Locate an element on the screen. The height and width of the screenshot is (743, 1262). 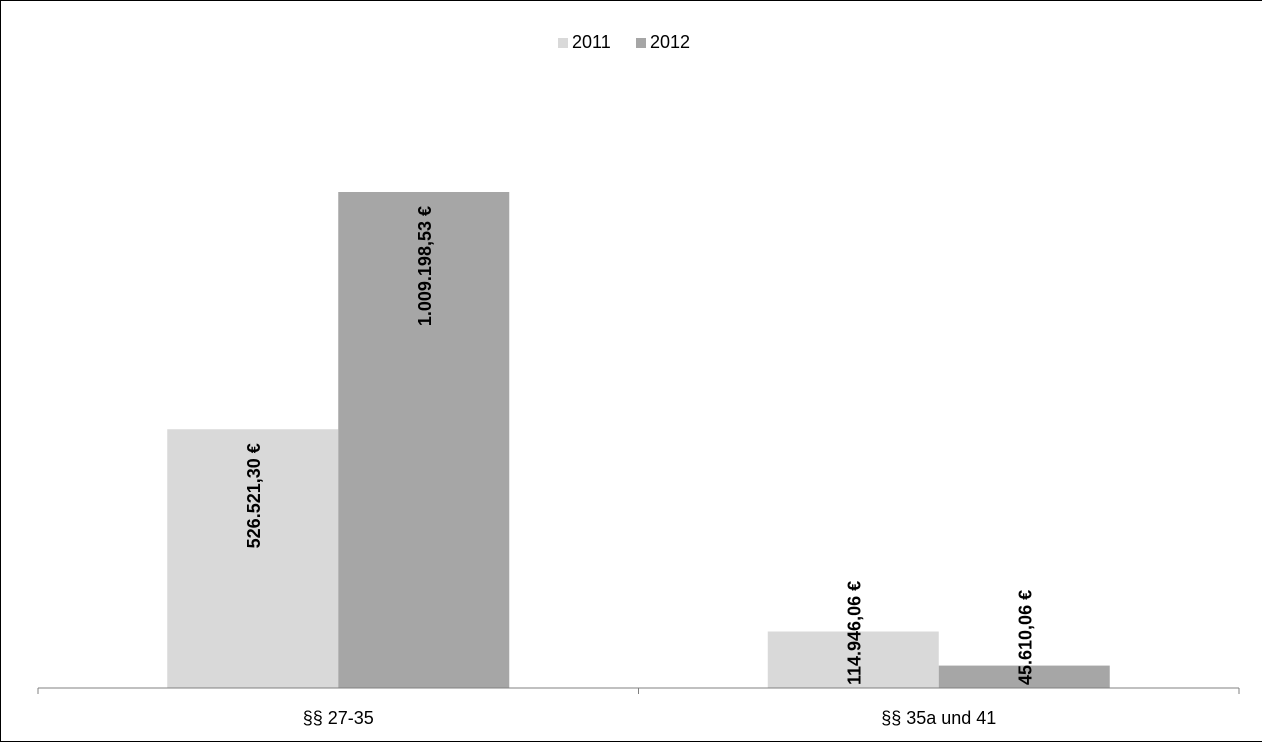
data-label-2012-1: 1.009.198,53 € is located at coordinates (425, 266).